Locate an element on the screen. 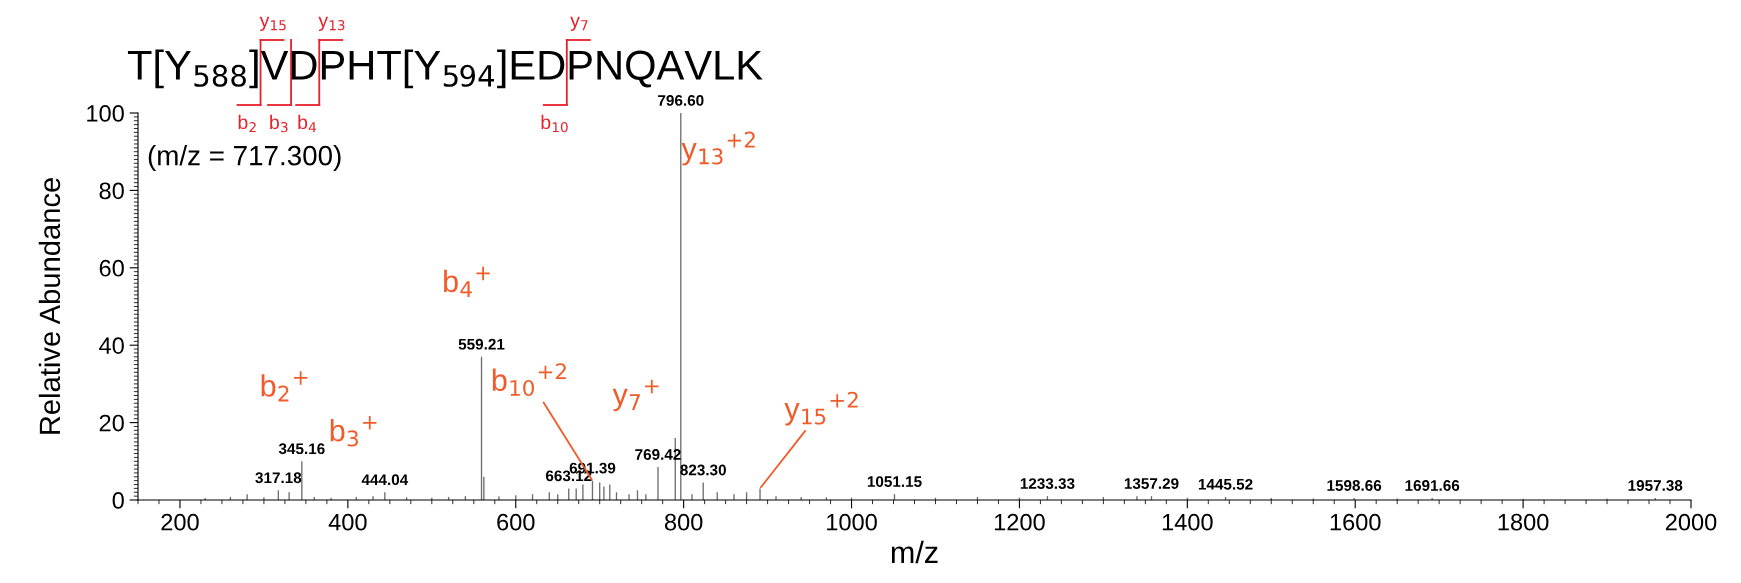 Image resolution: width=1741 pixels, height=583 pixels. annotation: y$_{13}$$^{+2}$ is located at coordinates (718, 148).